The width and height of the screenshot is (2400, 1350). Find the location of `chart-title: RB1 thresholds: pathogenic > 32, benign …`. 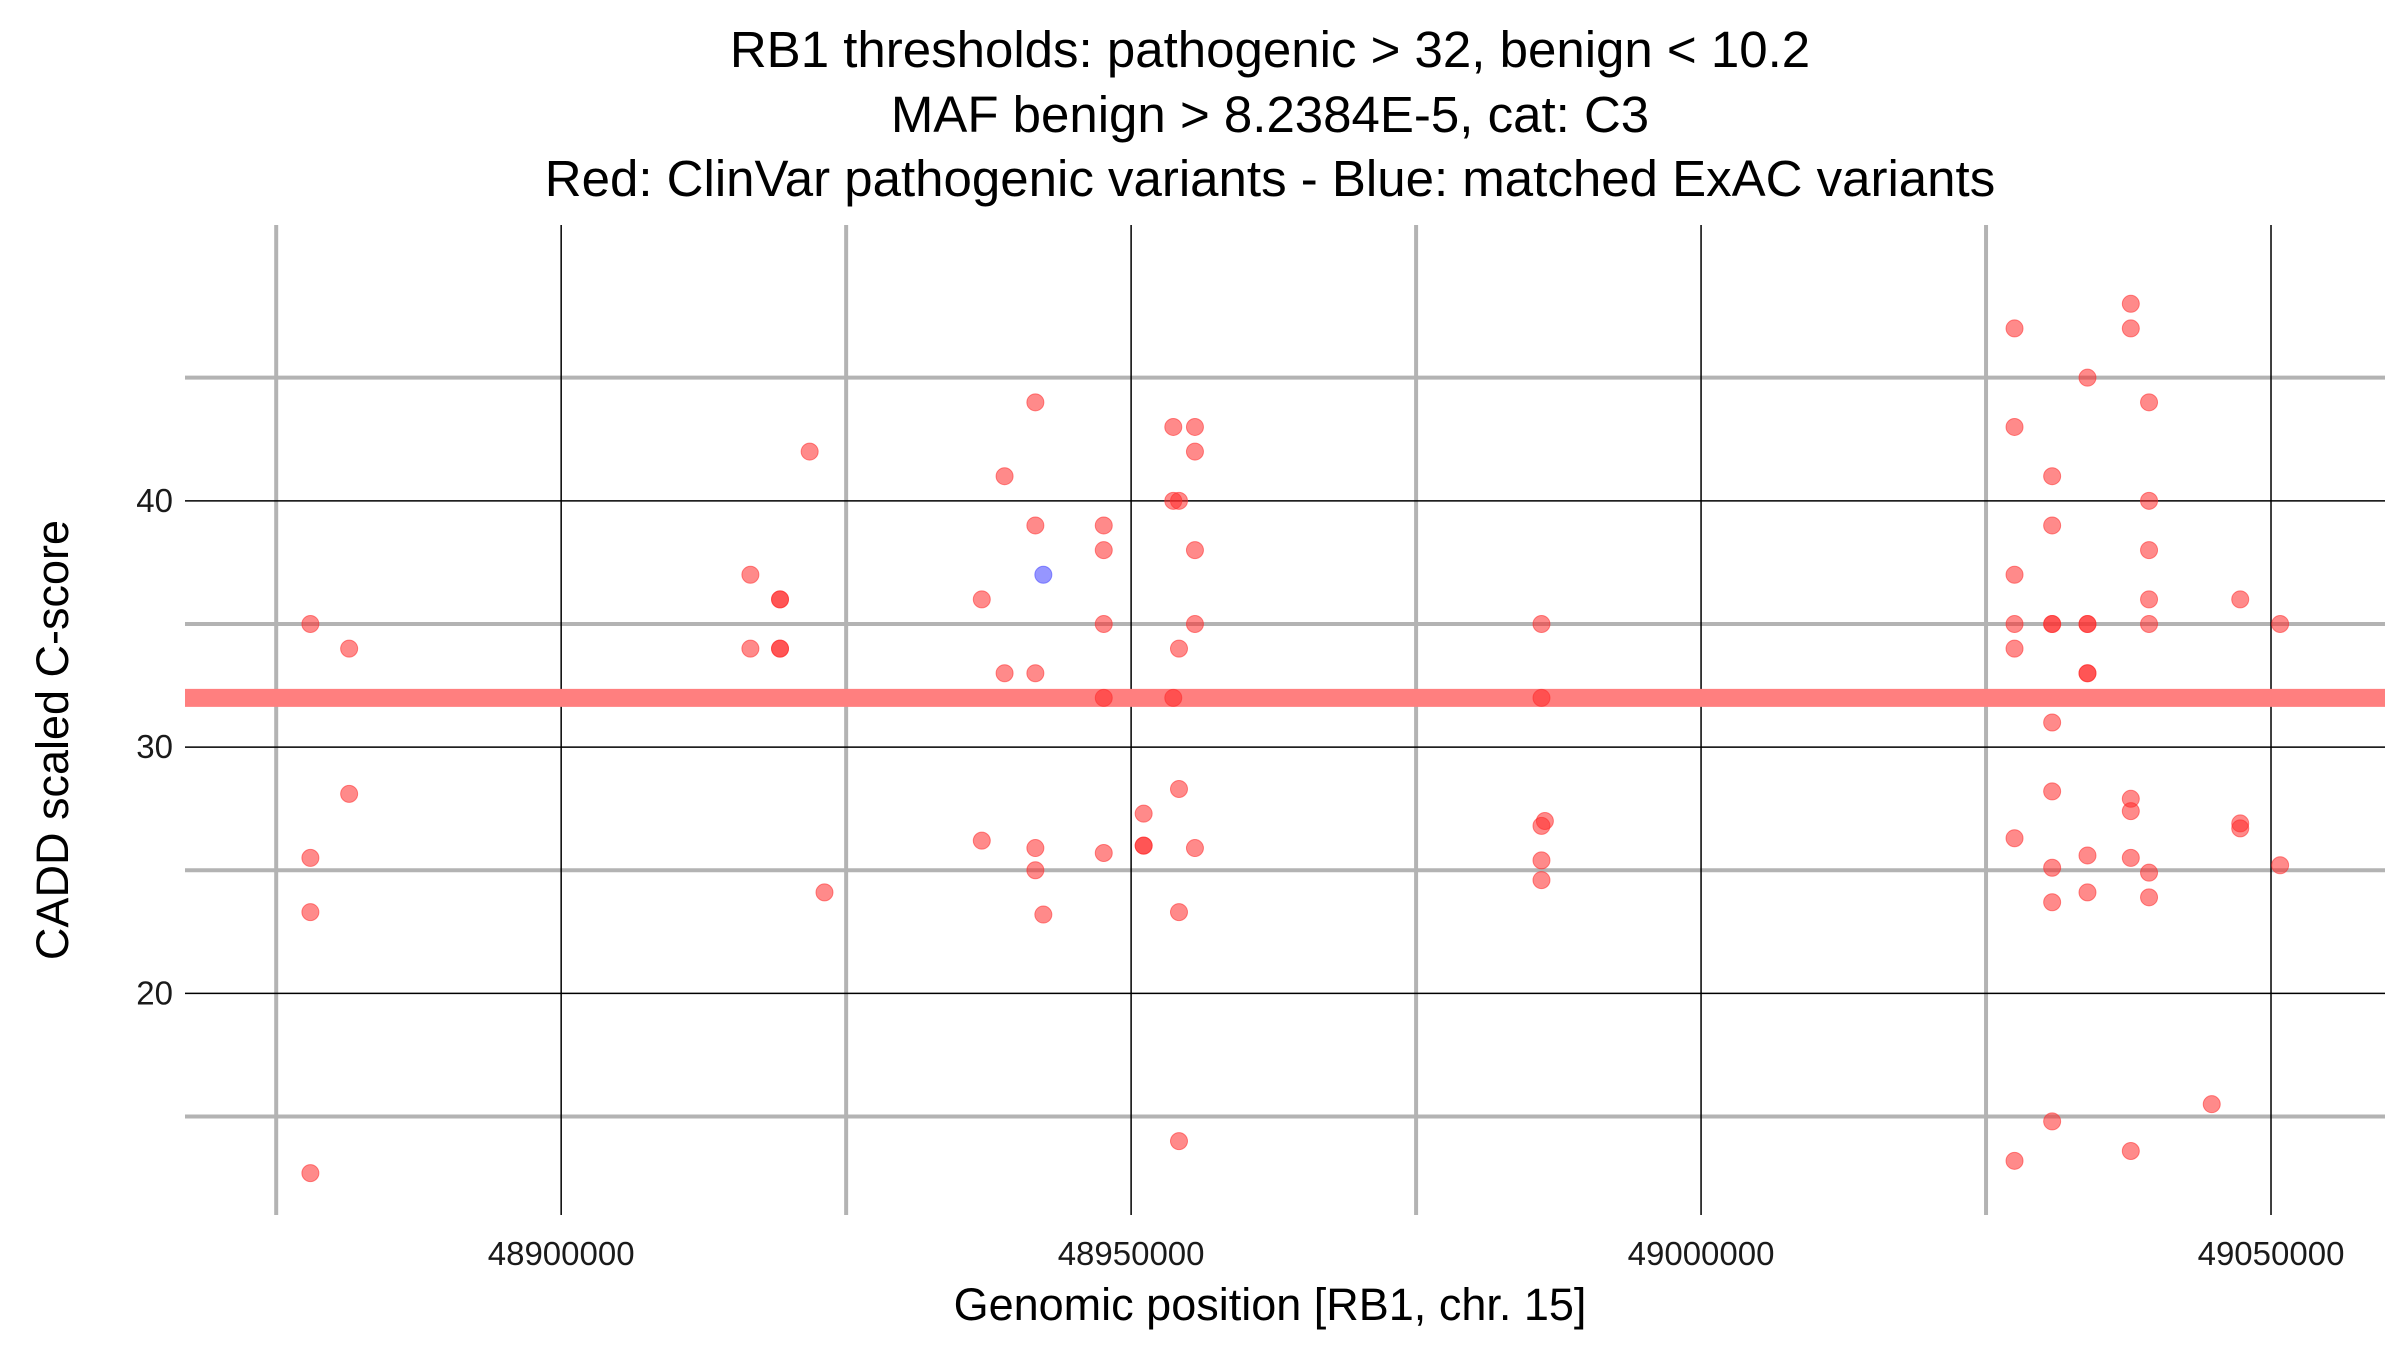

chart-title: RB1 thresholds: pathogenic > 32, benign … is located at coordinates (1270, 114).